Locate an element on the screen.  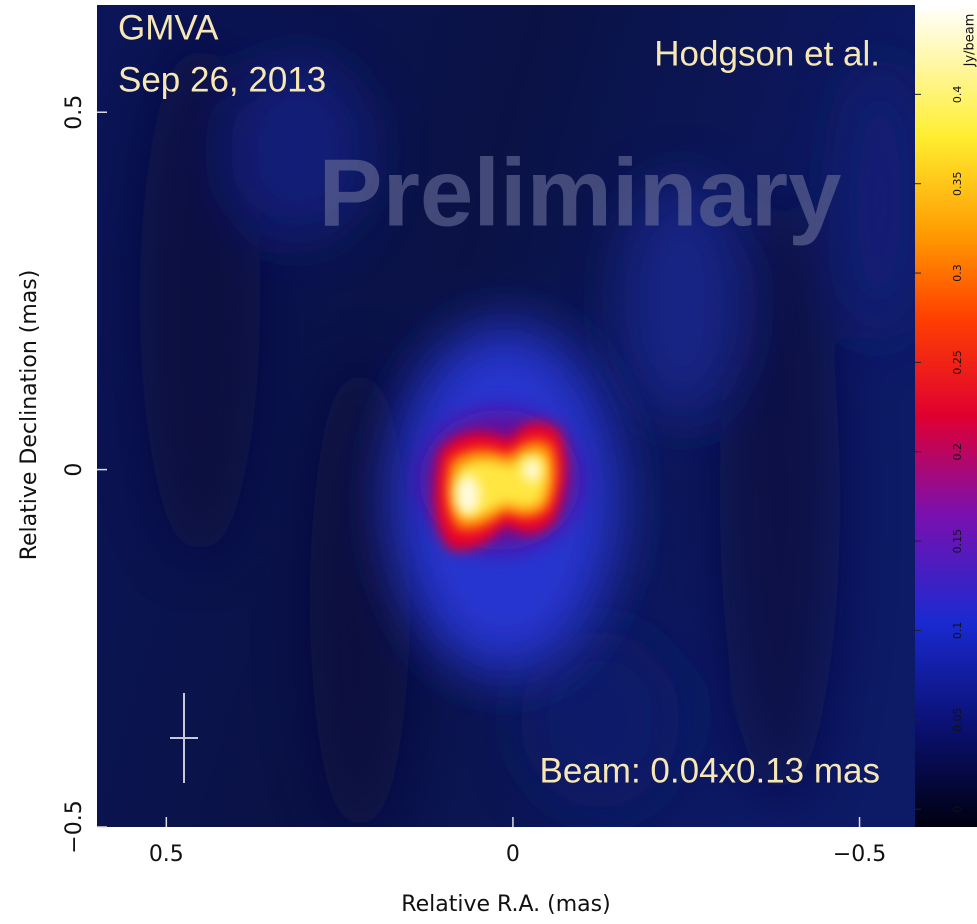
colorbar-tick-label: 0.05 is located at coordinates (957, 720).